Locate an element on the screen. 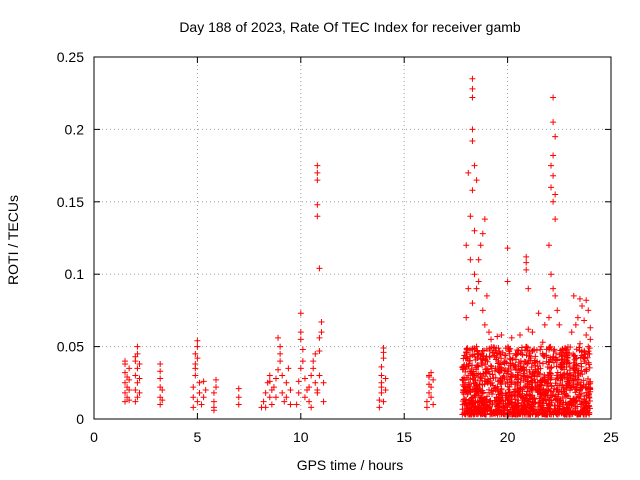 Image resolution: width=640 pixels, height=480 pixels. x-tick-label: 20 is located at coordinates (508, 437).